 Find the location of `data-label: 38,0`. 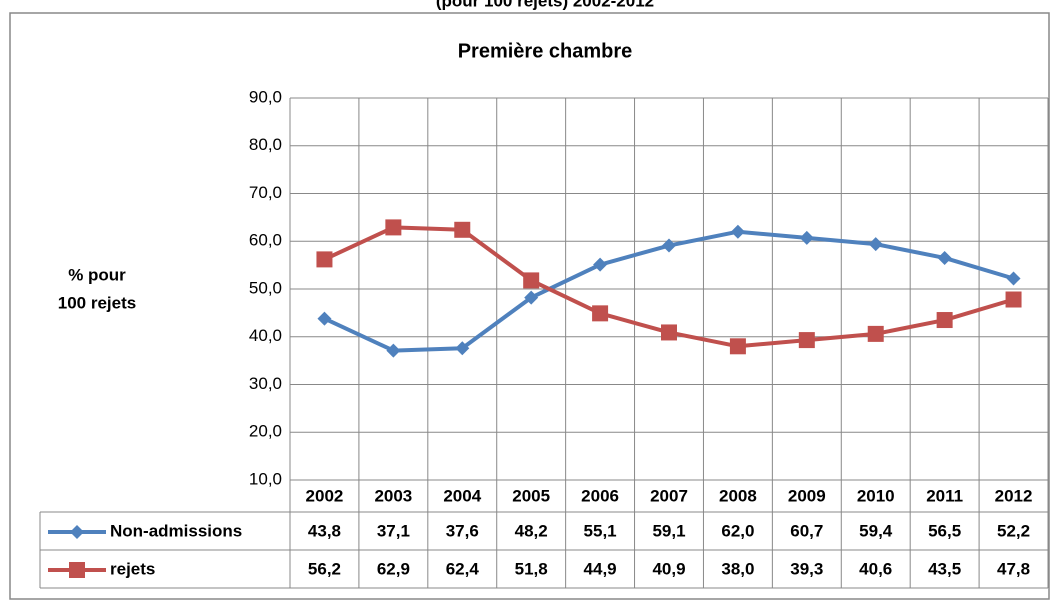

data-label: 38,0 is located at coordinates (737, 568).